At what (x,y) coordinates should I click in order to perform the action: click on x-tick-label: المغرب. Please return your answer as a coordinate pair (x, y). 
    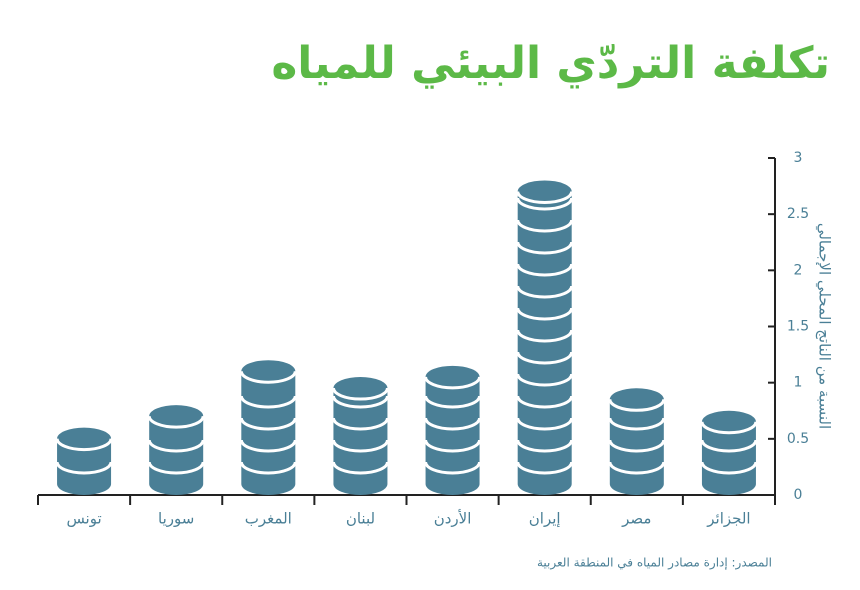
    Looking at the image, I should click on (268, 519).